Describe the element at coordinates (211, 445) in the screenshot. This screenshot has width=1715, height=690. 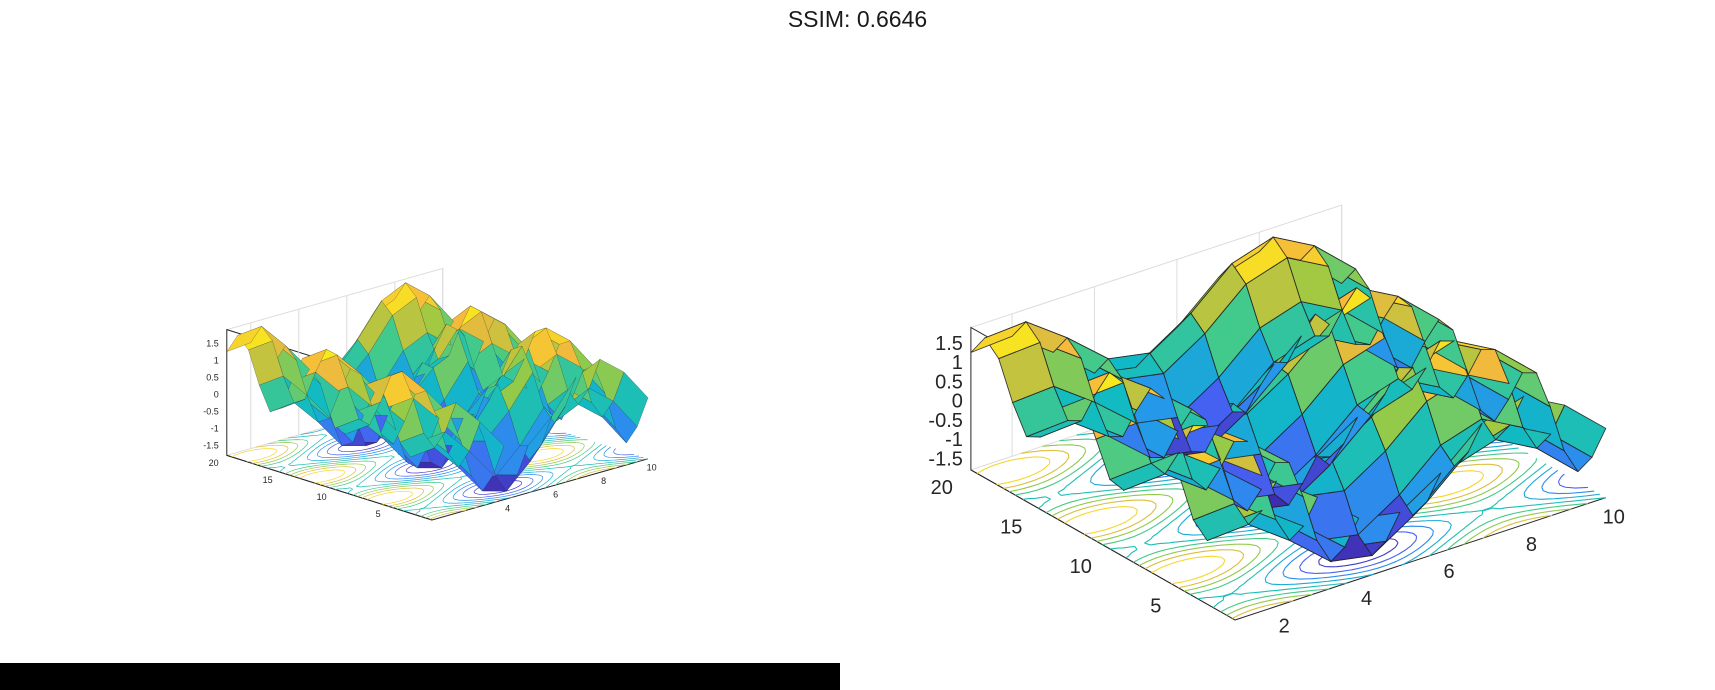
I see `z-tick-label: -1.5` at that location.